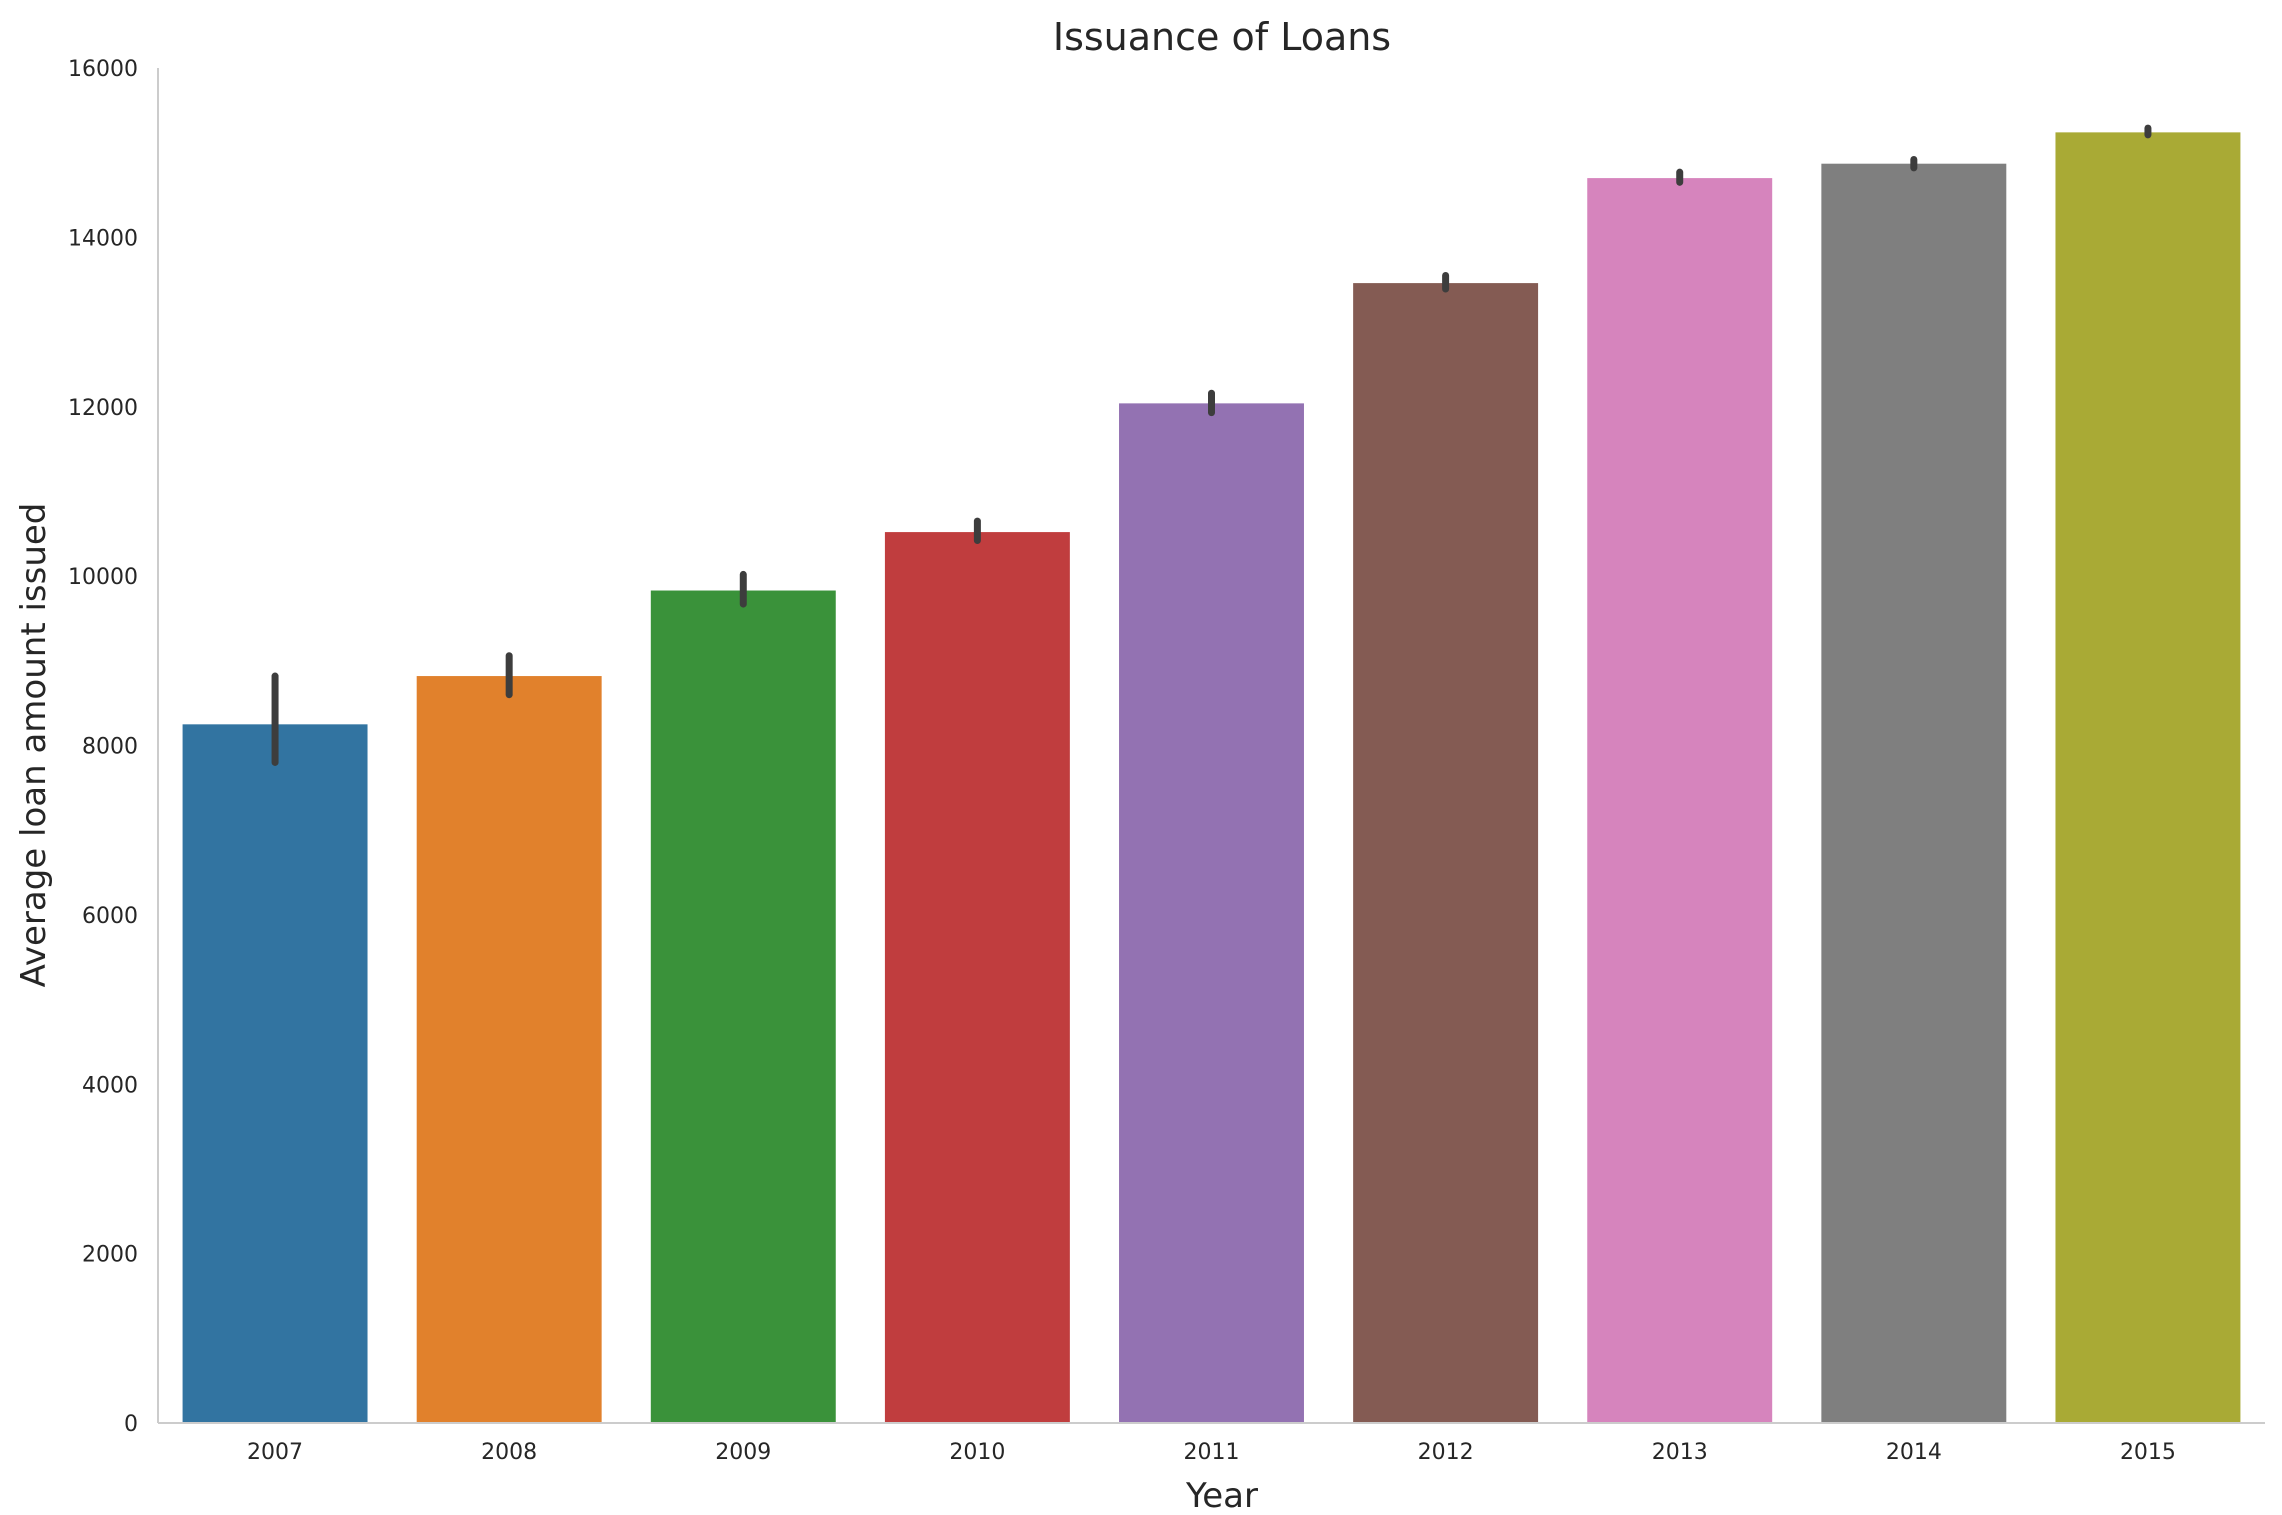 This screenshot has width=2282, height=1515. Describe the element at coordinates (1680, 800) in the screenshot. I see `bar-2013` at that location.